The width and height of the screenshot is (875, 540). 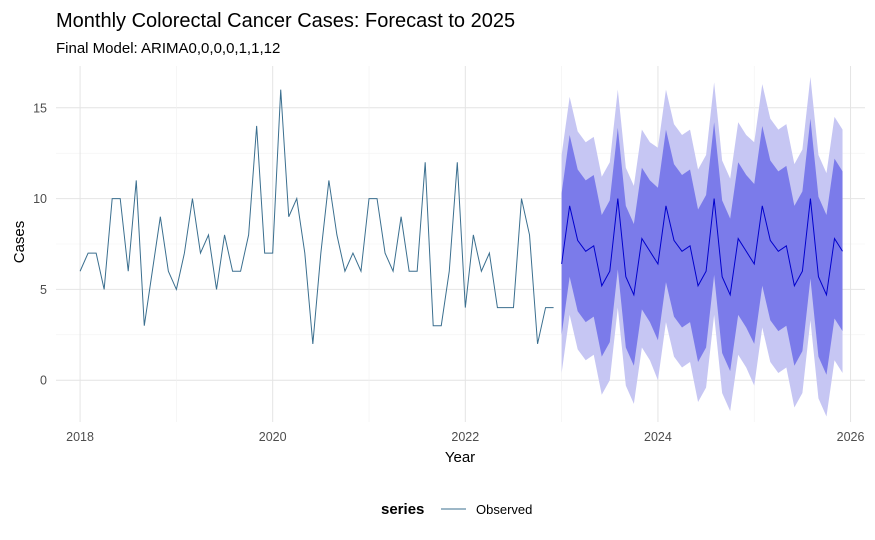 I want to click on y-tick-label: 0, so click(x=43, y=381).